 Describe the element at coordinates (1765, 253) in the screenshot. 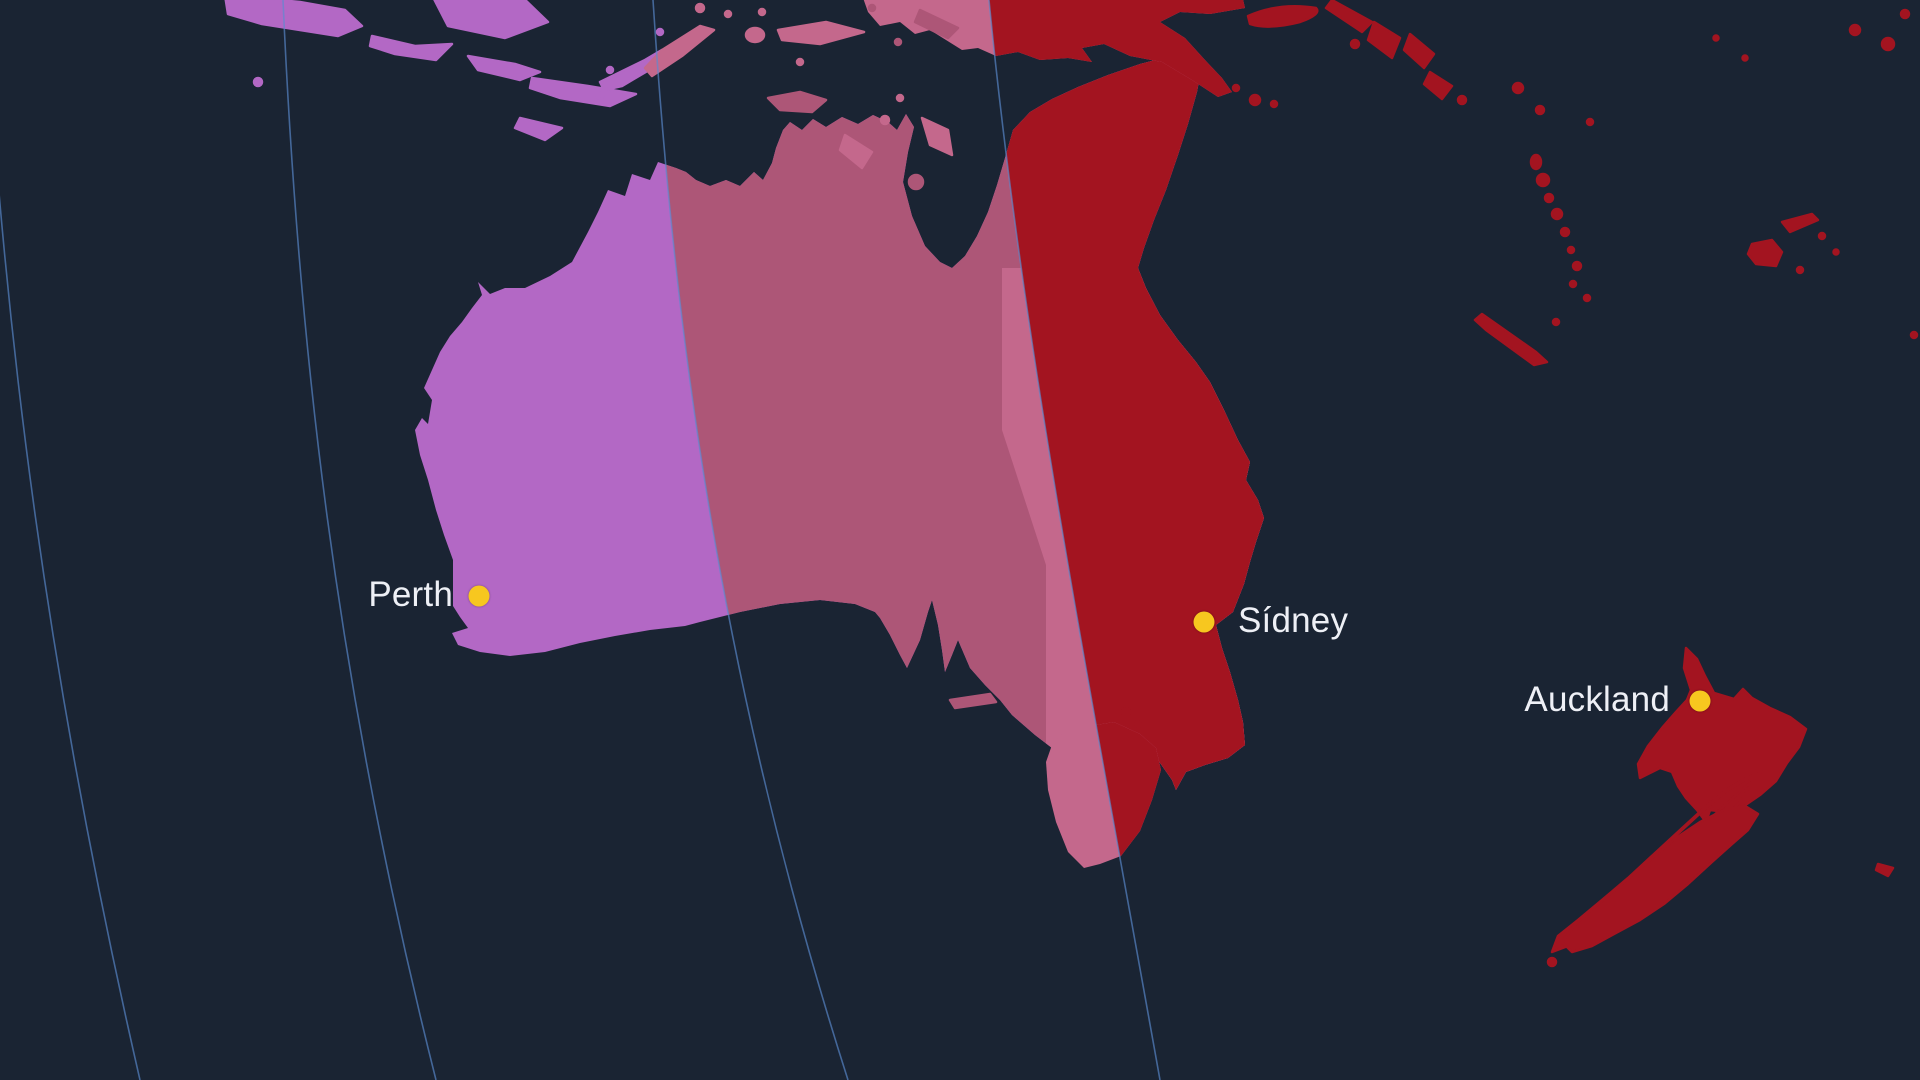

I see `fiji-viti-levu` at that location.